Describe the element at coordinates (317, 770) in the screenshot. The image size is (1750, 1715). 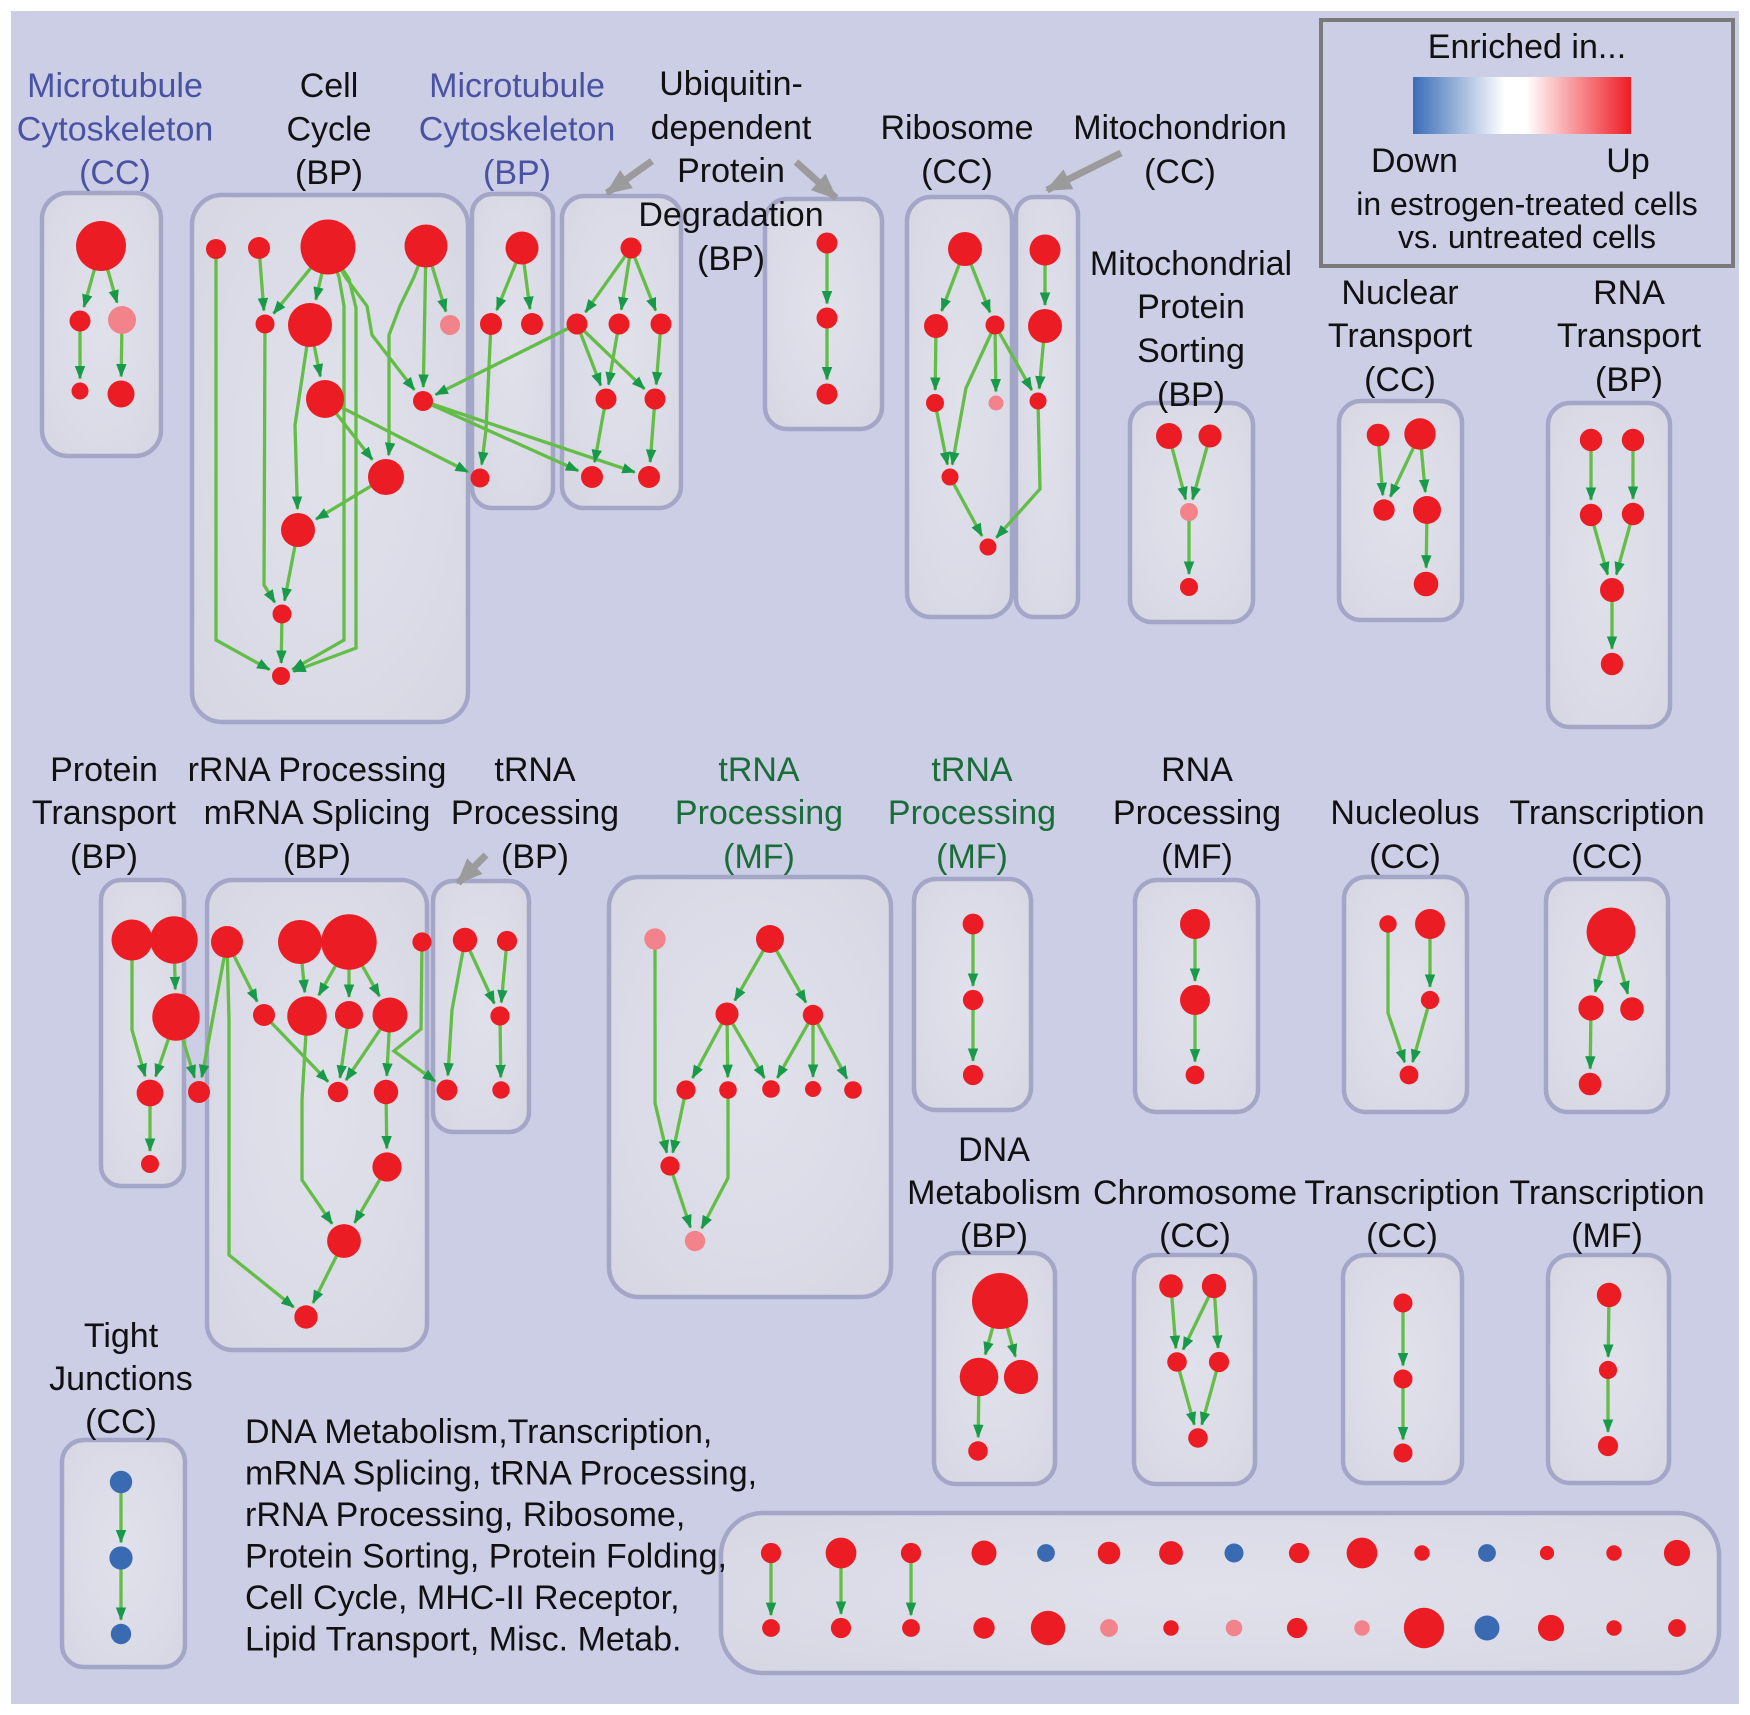
I see `svg-text: rRNA Processing` at that location.